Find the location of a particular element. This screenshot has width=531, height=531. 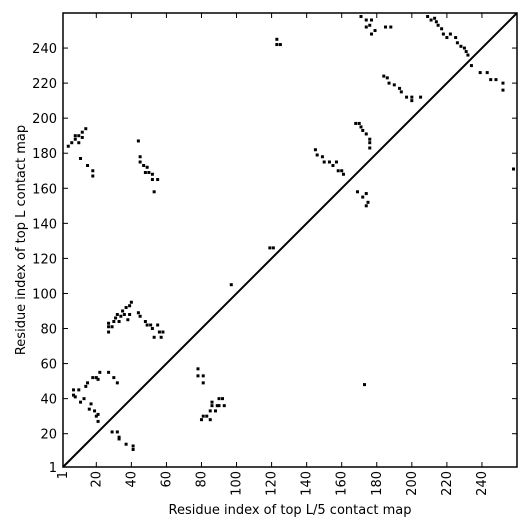

x-tick-label: 200 is located at coordinates (412, 483).